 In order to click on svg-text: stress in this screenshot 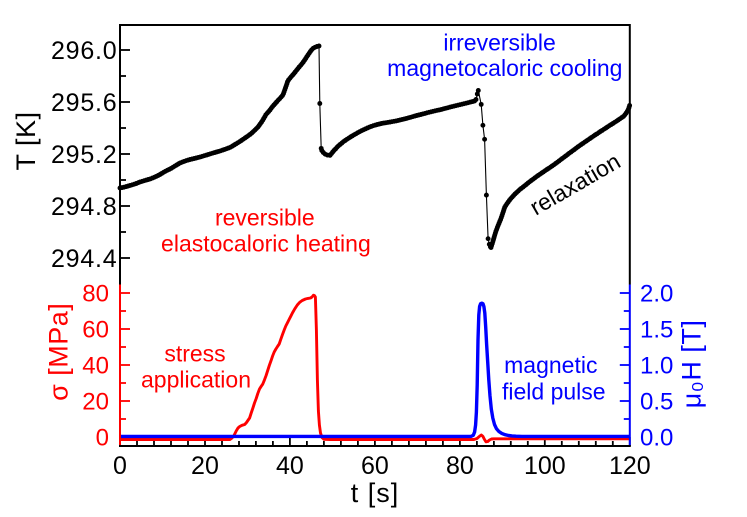, I will do `click(194, 354)`.